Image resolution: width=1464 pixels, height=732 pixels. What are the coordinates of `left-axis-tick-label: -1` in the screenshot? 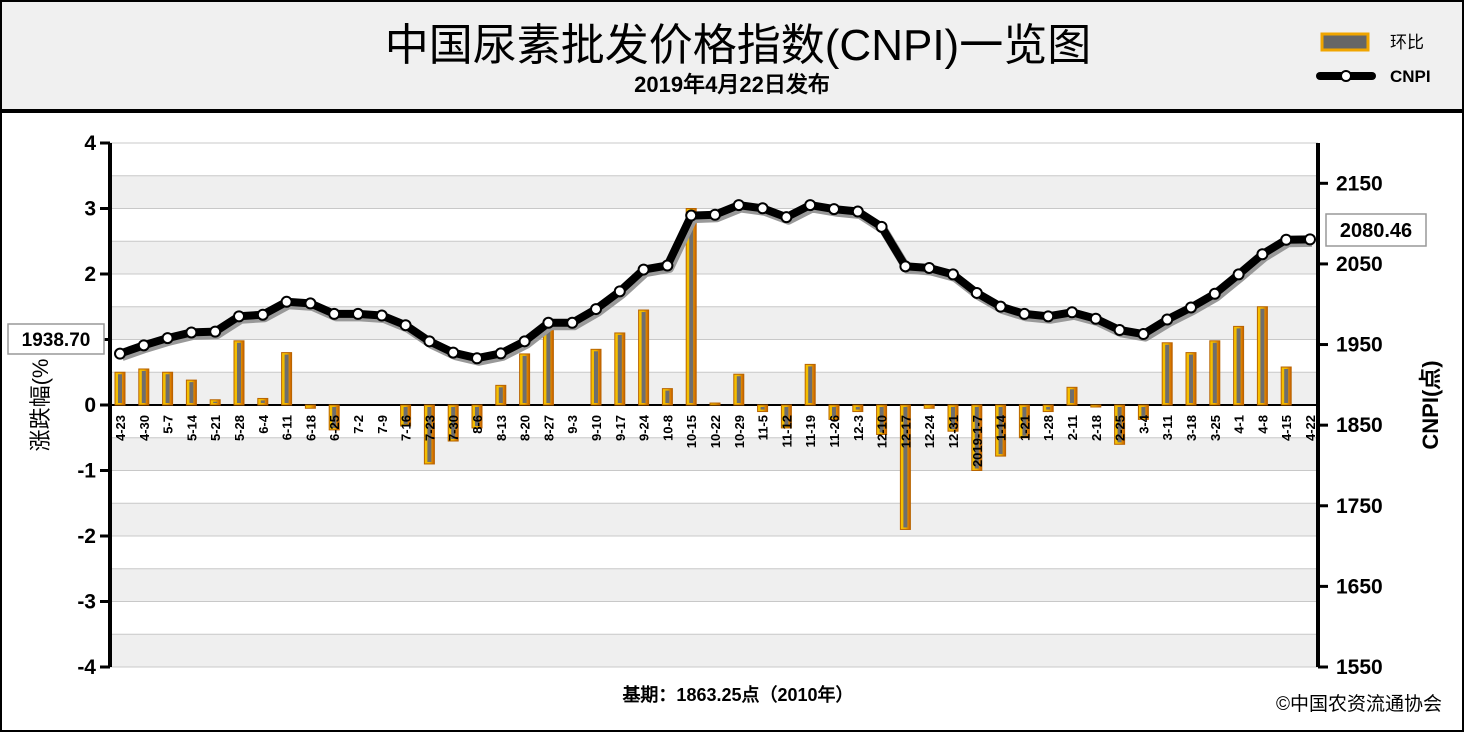 It's located at (86, 471).